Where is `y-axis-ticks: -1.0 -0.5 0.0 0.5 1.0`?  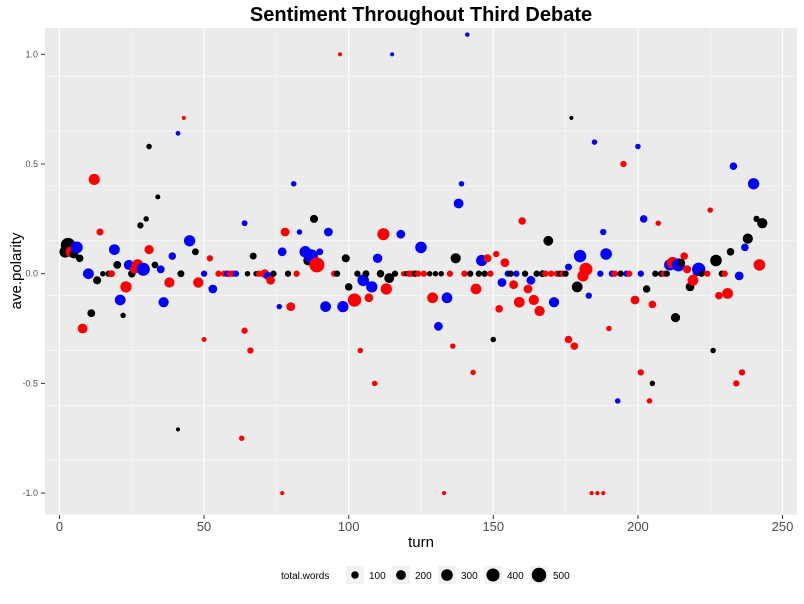 y-axis-ticks: -1.0 -0.5 0.0 0.5 1.0 is located at coordinates (33, 273).